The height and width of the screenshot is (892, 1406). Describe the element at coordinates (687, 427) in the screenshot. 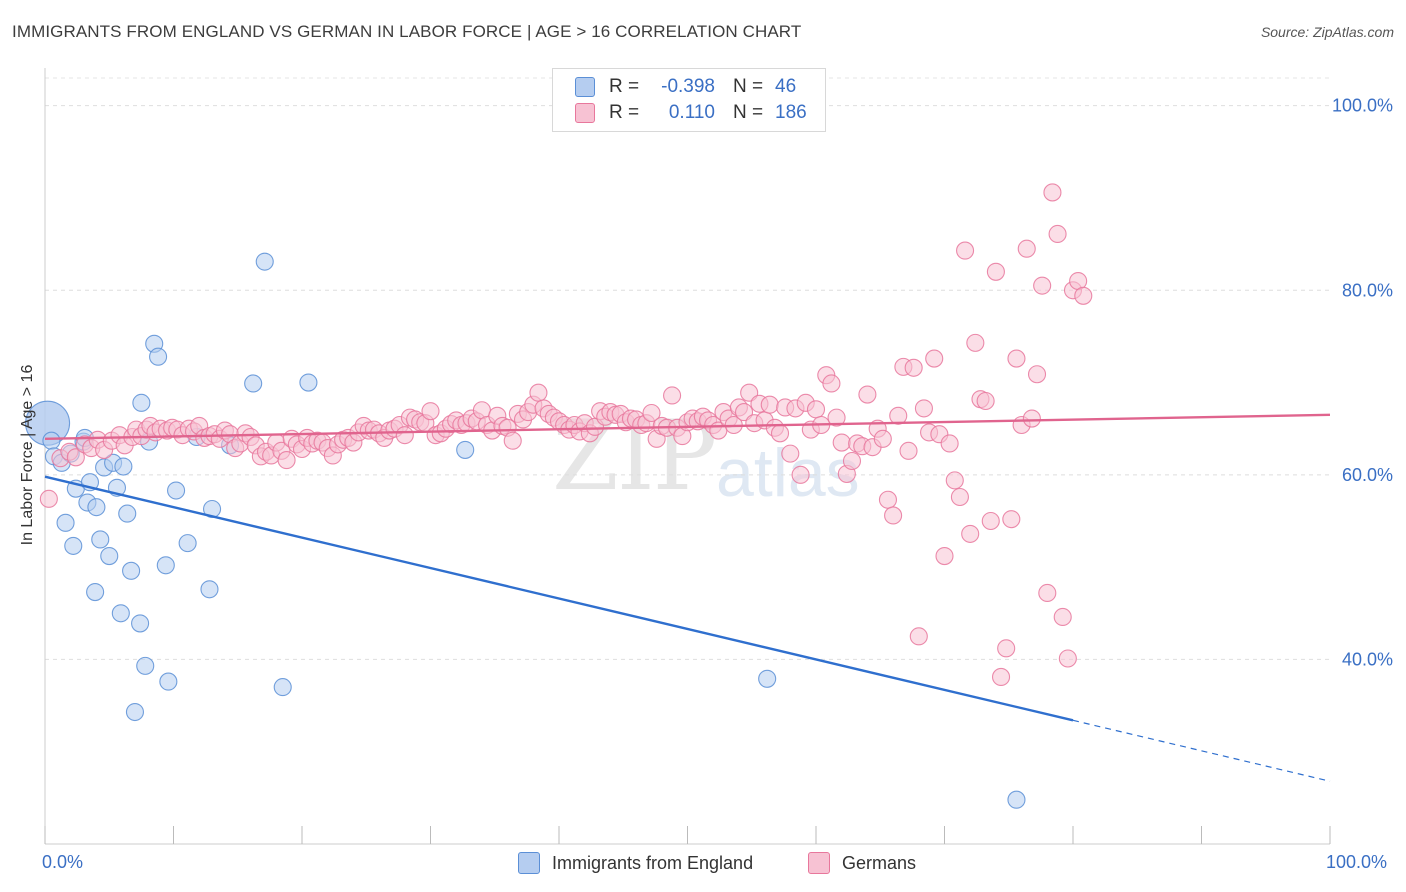

I see `german-trend-line` at that location.